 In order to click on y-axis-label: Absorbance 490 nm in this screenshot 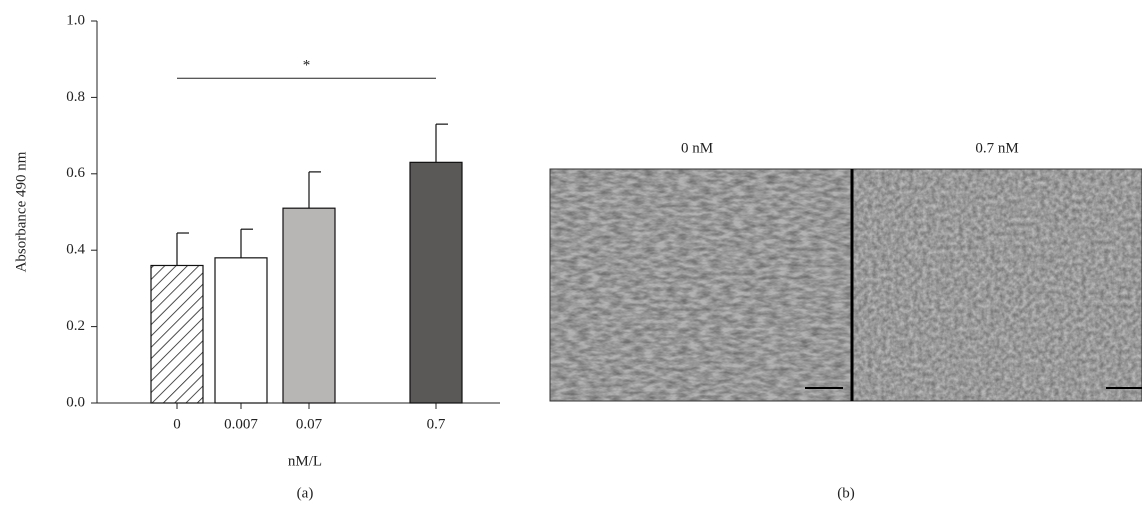, I will do `click(21, 211)`.